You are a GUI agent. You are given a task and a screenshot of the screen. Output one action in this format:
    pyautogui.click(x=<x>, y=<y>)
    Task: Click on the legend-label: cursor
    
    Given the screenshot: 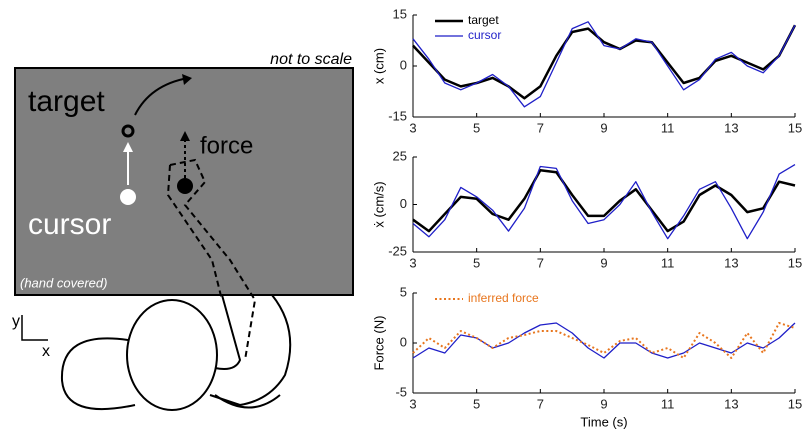 What is the action you would take?
    pyautogui.click(x=484, y=35)
    